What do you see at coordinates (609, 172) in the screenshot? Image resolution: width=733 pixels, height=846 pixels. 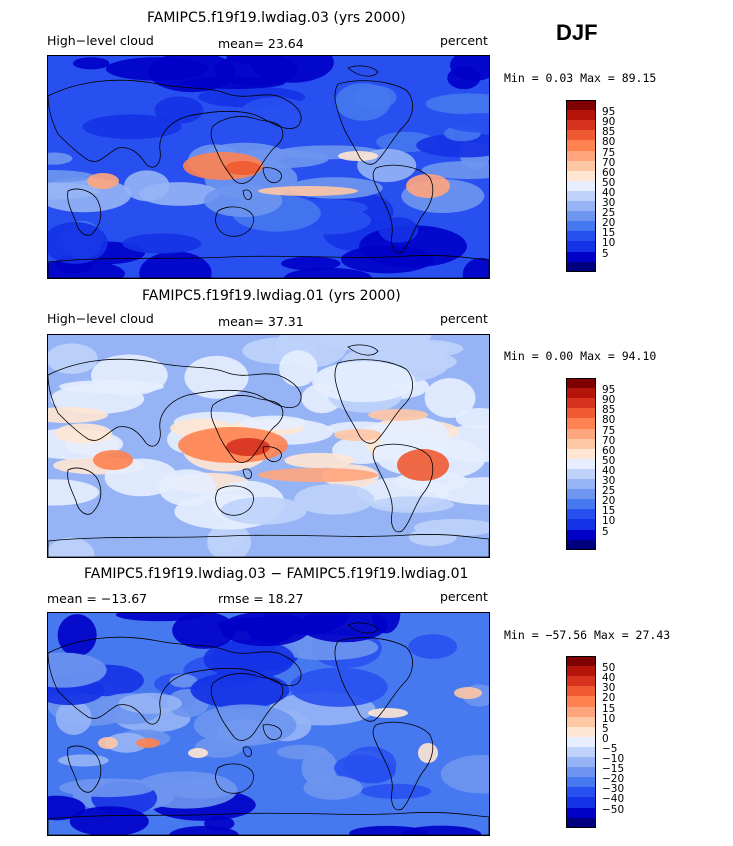 I see `colorbar-tick-label: 60` at bounding box center [609, 172].